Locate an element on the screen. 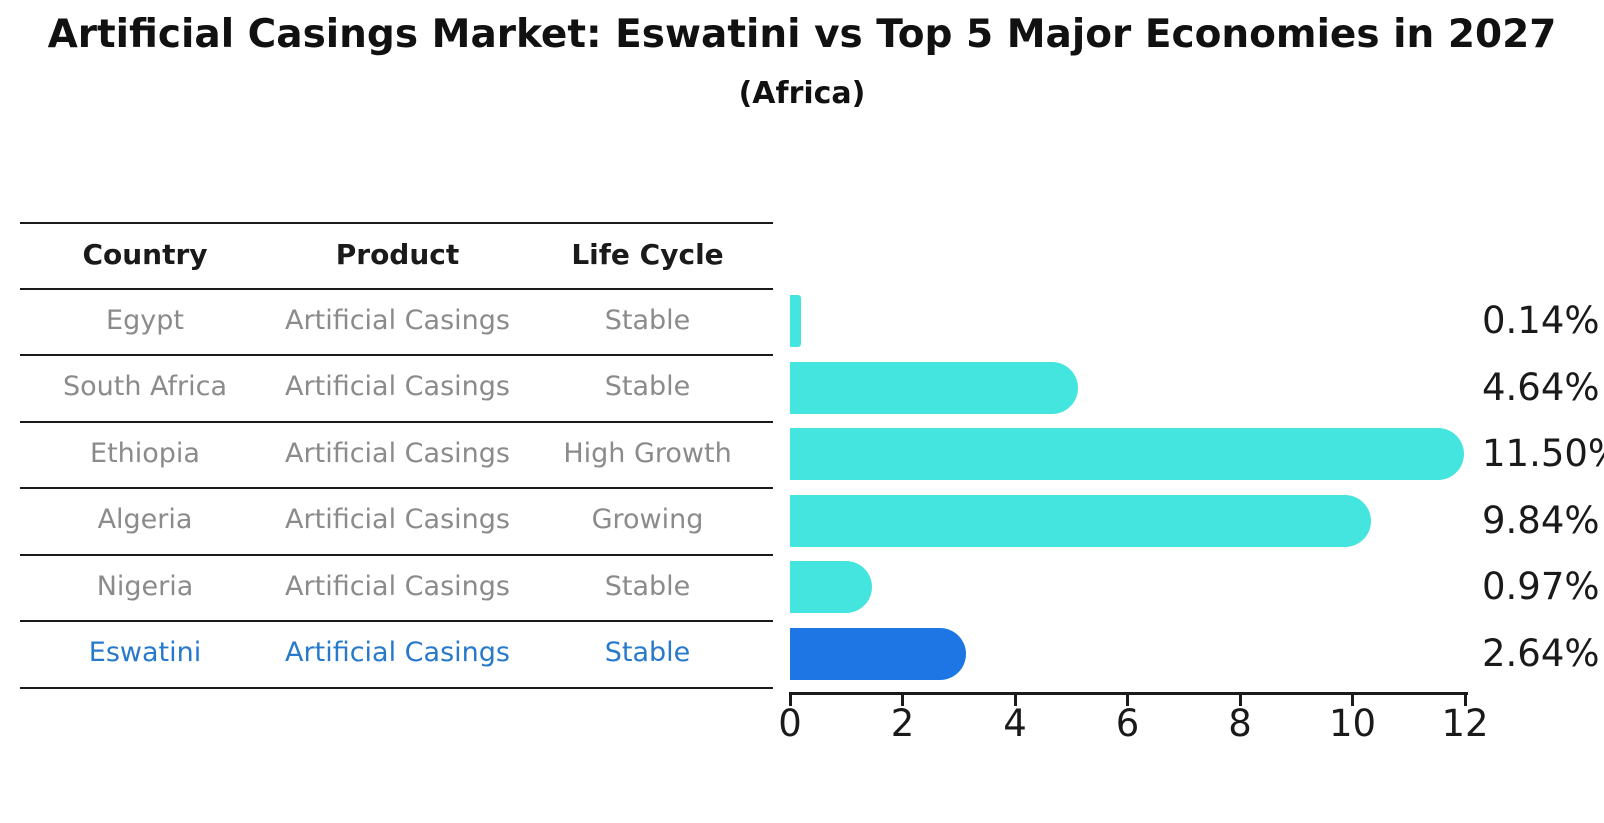 This screenshot has height=823, width=1604. value-label: 0.97% is located at coordinates (1541, 586).